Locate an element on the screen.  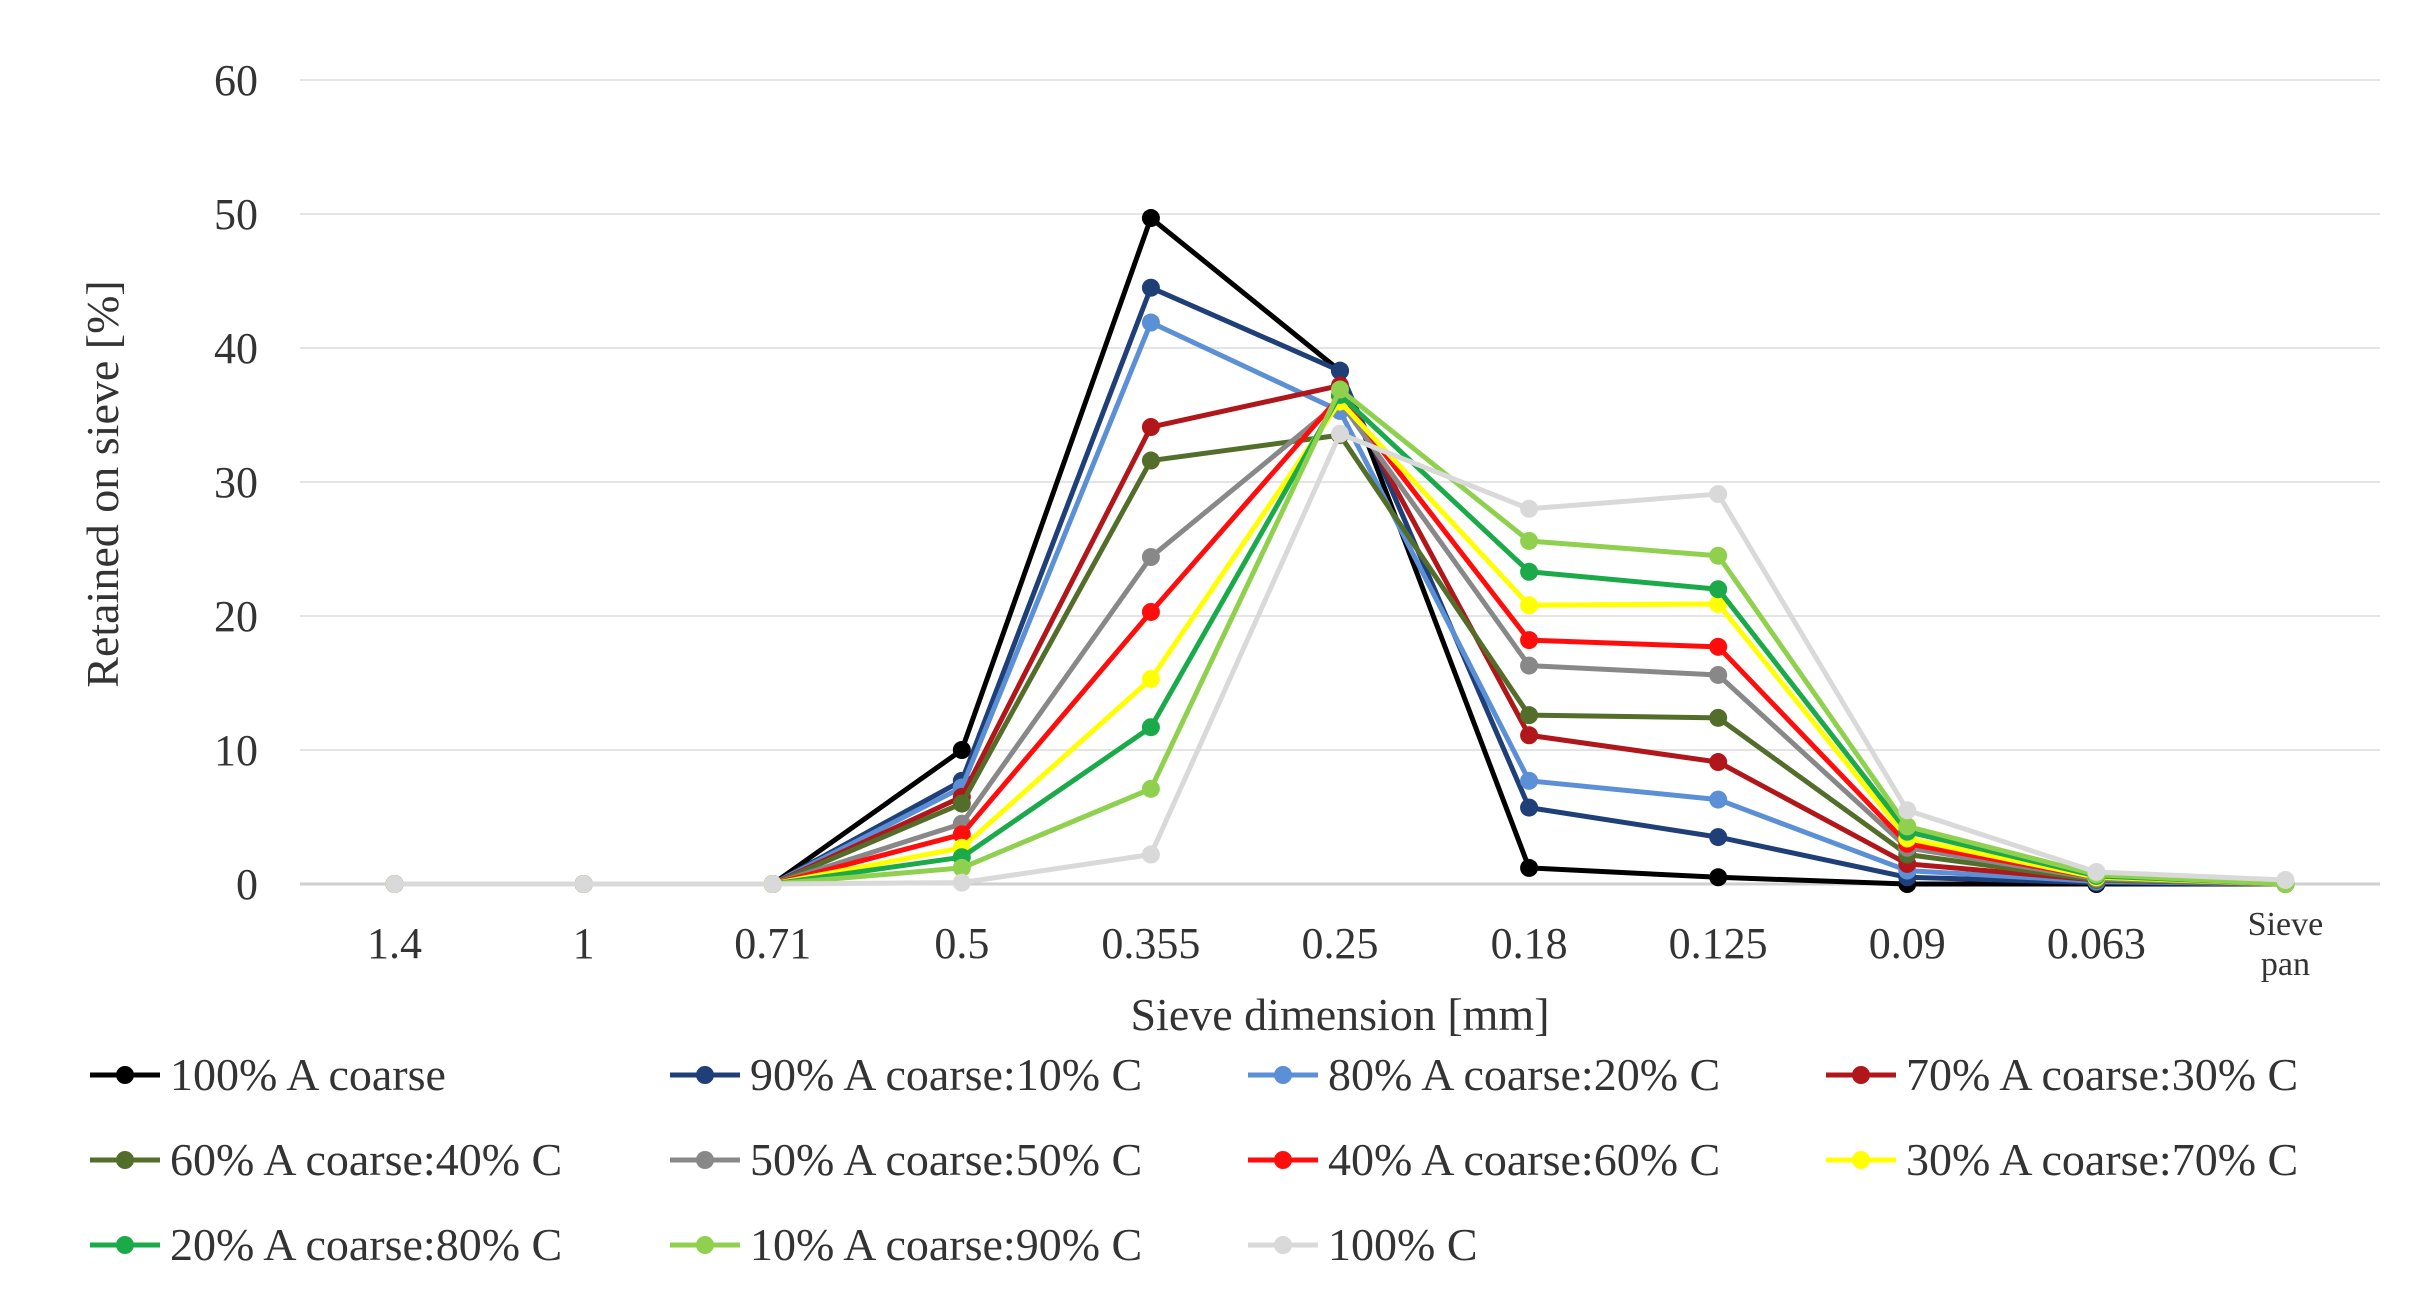
x-tick-label: 0.18 is located at coordinates (1529, 943).